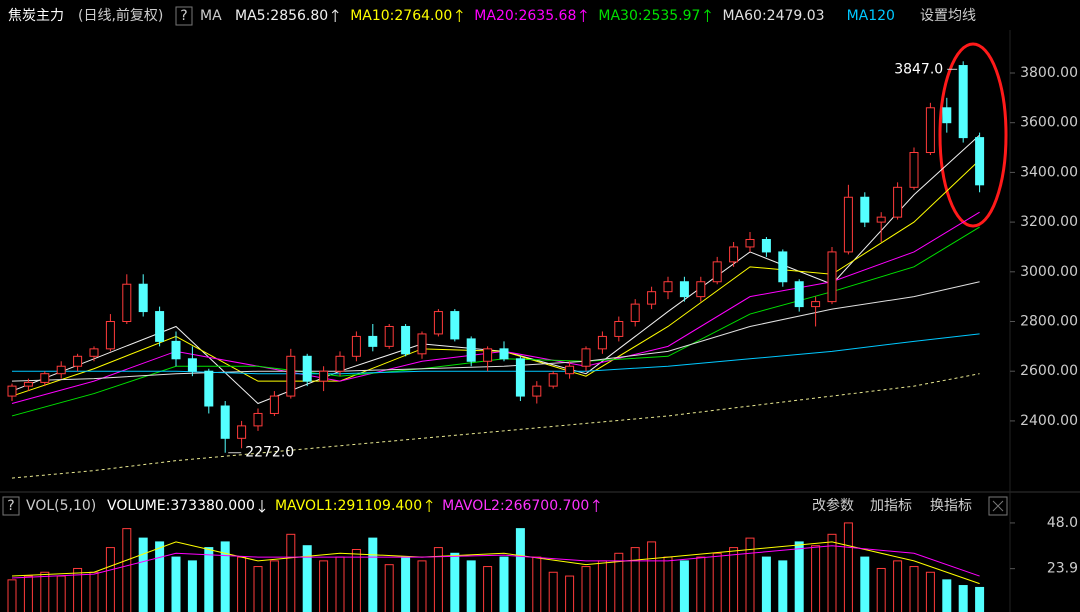 The width and height of the screenshot is (1080, 612). What do you see at coordinates (515, 506) in the screenshot?
I see `volume-legend: MAVOL2:266700.700` at bounding box center [515, 506].